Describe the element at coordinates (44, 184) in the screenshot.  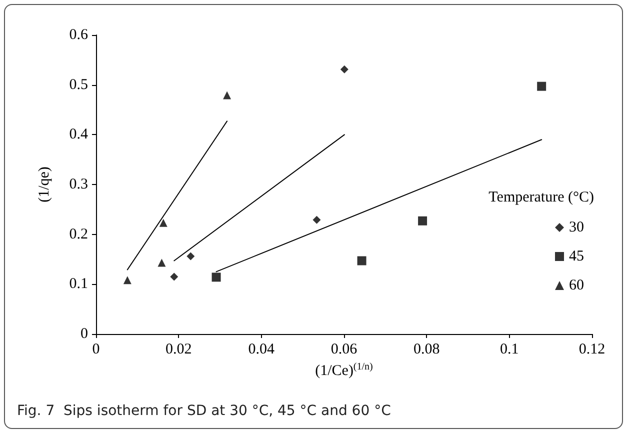
I see `y-axis-title: (1/qe)` at that location.